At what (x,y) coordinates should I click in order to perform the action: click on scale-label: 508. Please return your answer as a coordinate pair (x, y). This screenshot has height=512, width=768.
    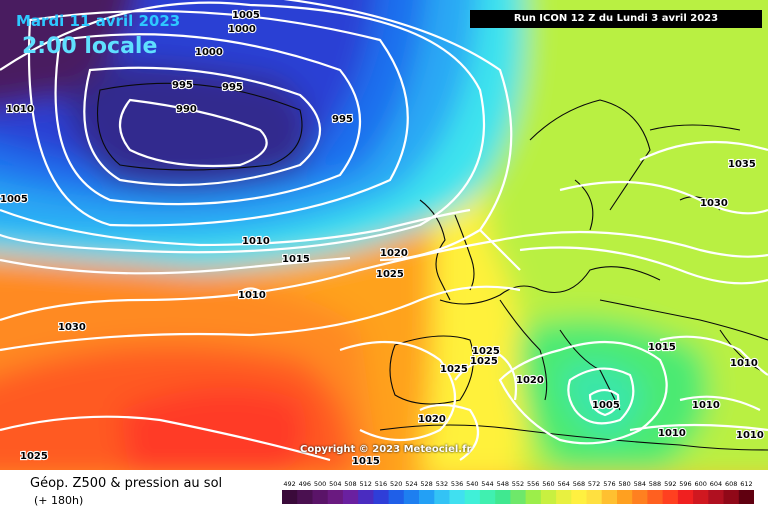
    Looking at the image, I should click on (350, 484).